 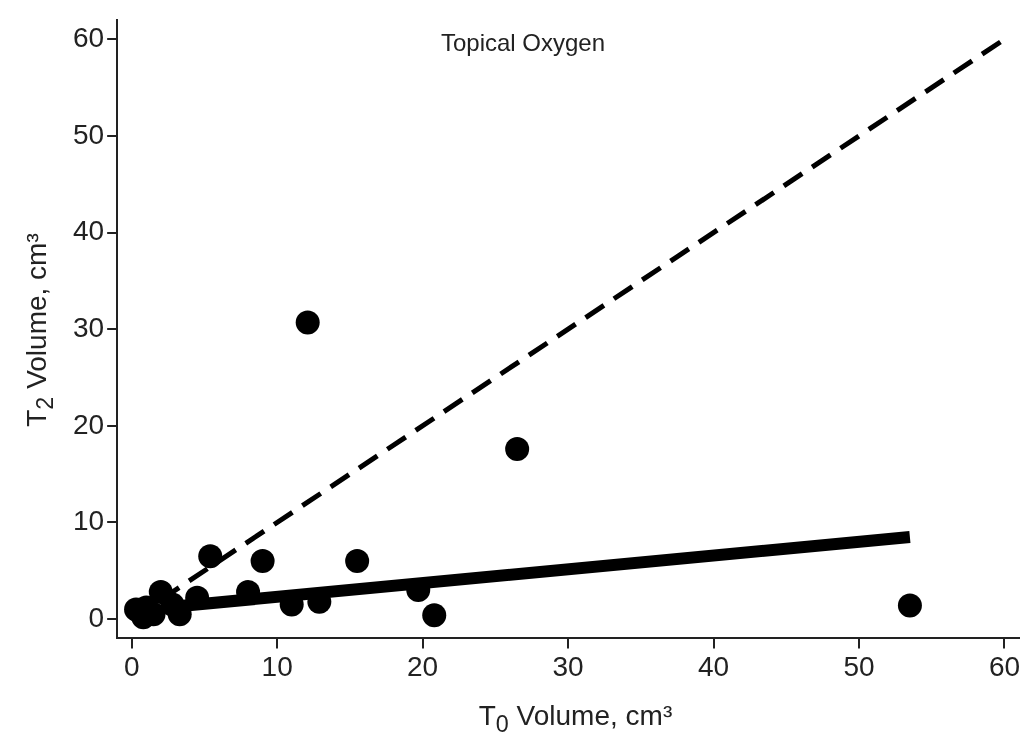 I want to click on y-tick-label: 60, so click(x=88, y=38).